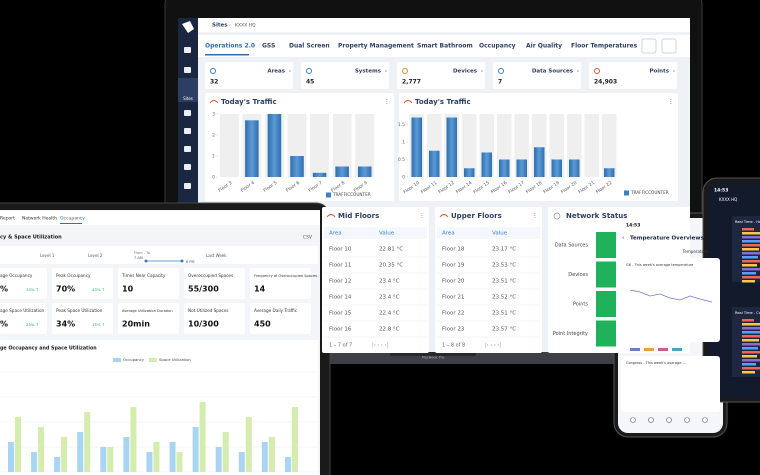  I want to click on panel-icon, so click(557, 216).